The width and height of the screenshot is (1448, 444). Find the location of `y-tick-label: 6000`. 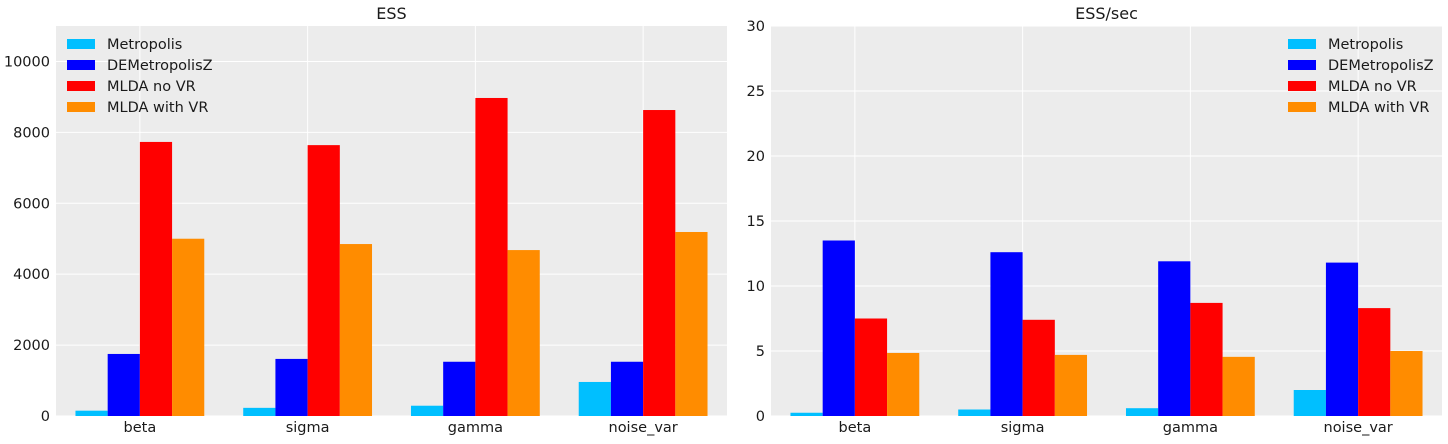

y-tick-label: 6000 is located at coordinates (31, 204).